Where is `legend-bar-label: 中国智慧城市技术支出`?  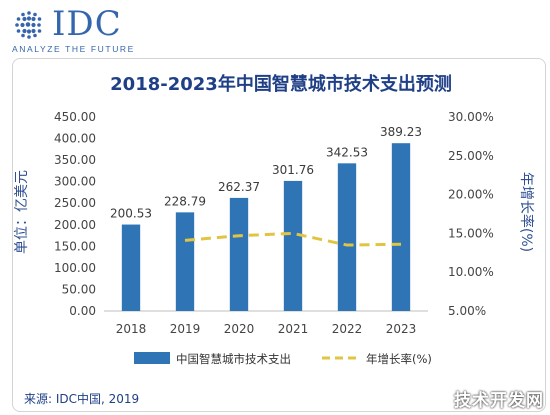
legend-bar-label: 中国智慧城市技术支出 is located at coordinates (233, 359).